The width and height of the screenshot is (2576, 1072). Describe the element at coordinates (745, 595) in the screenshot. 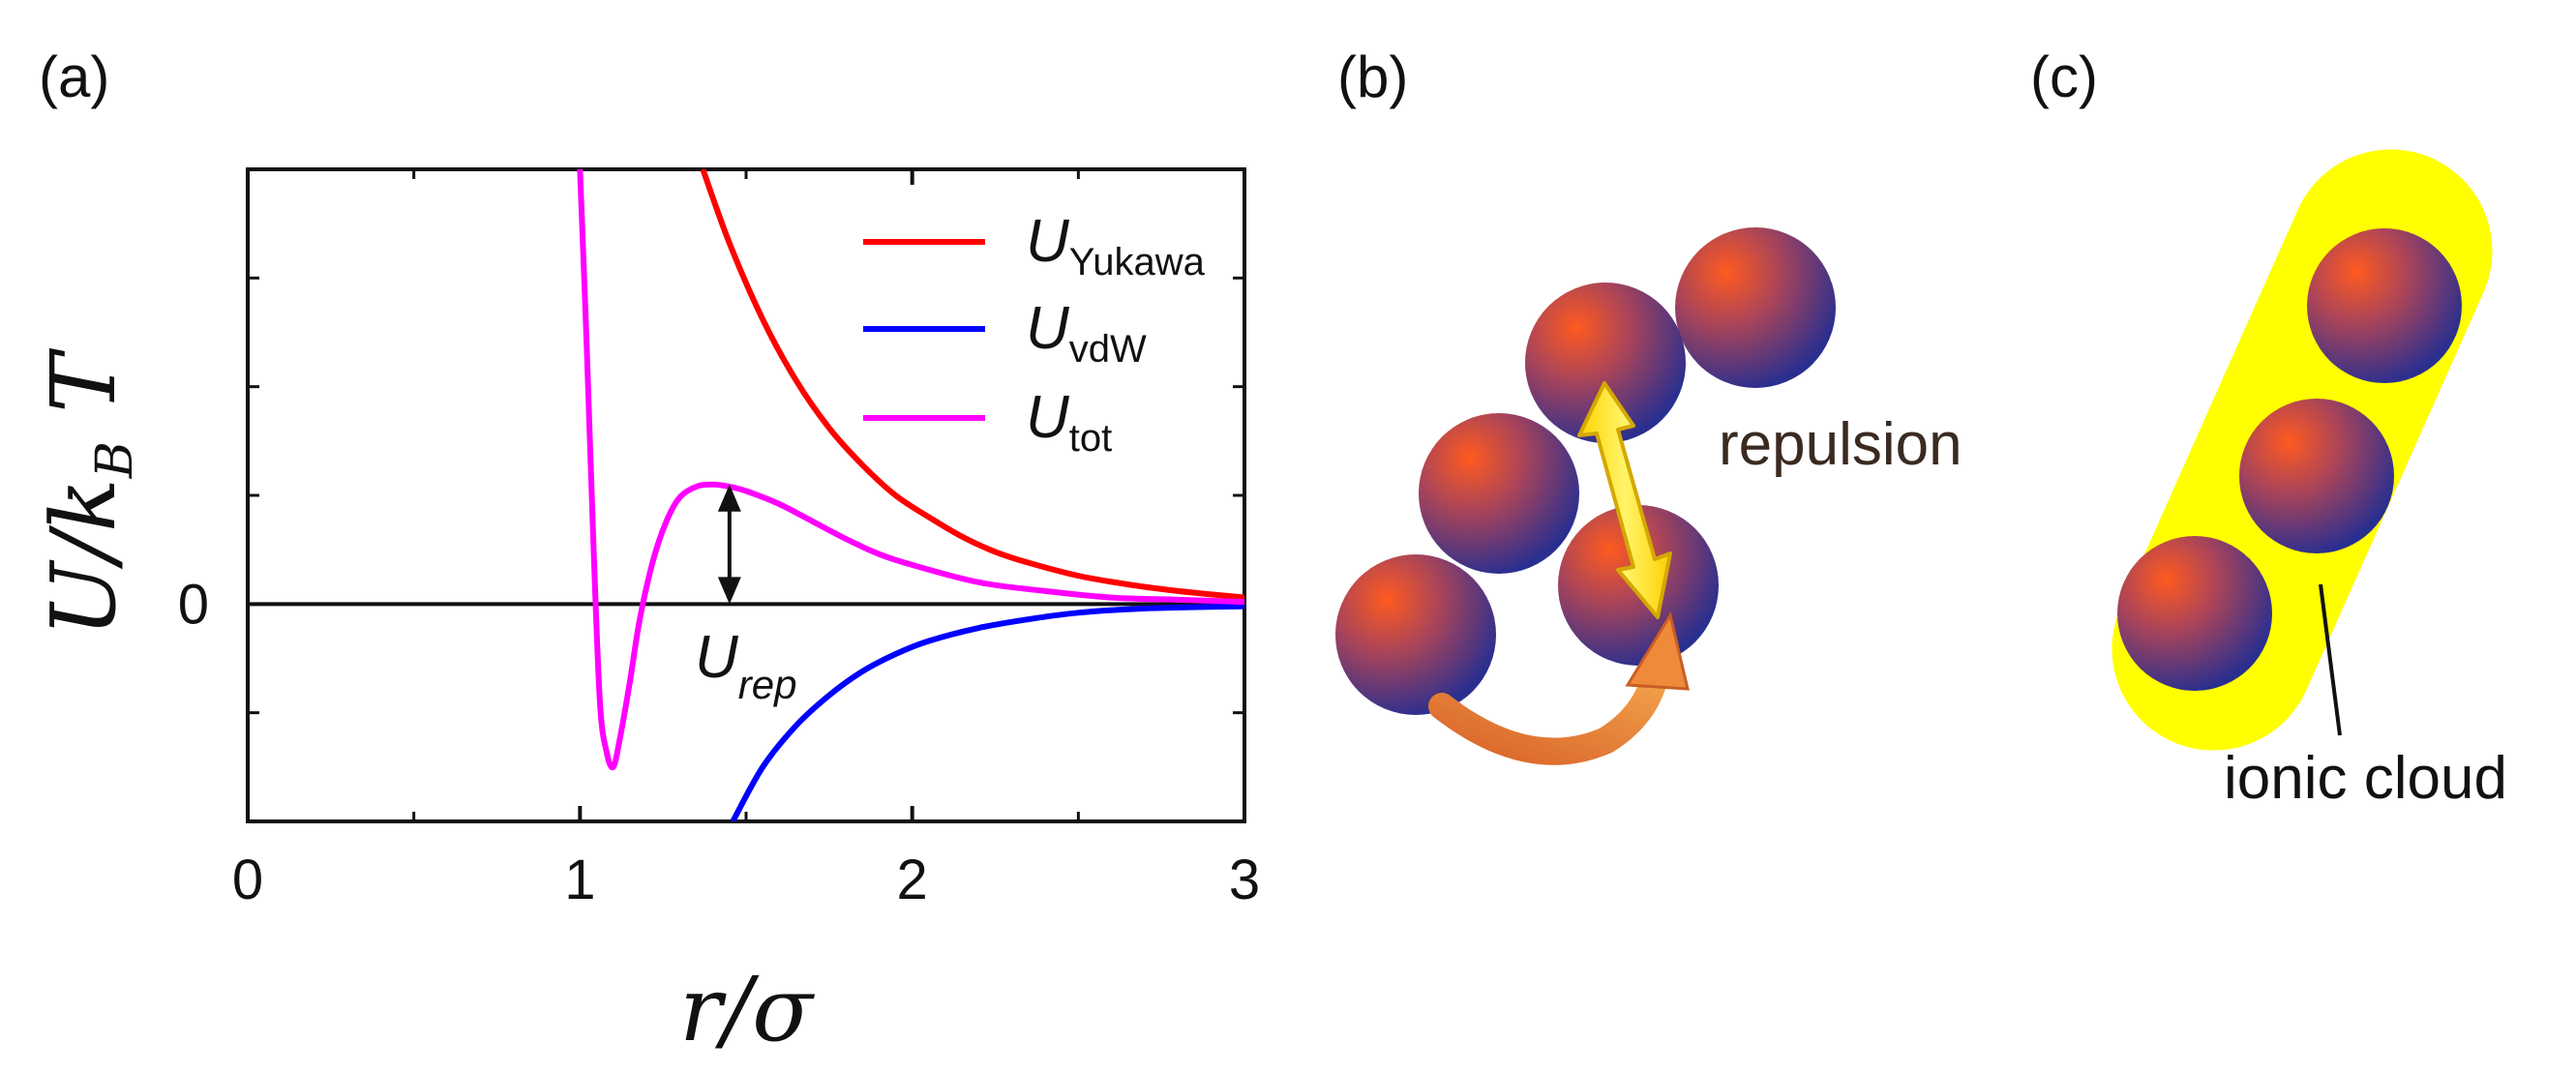

I see `u-rep-annotation: Urep` at that location.